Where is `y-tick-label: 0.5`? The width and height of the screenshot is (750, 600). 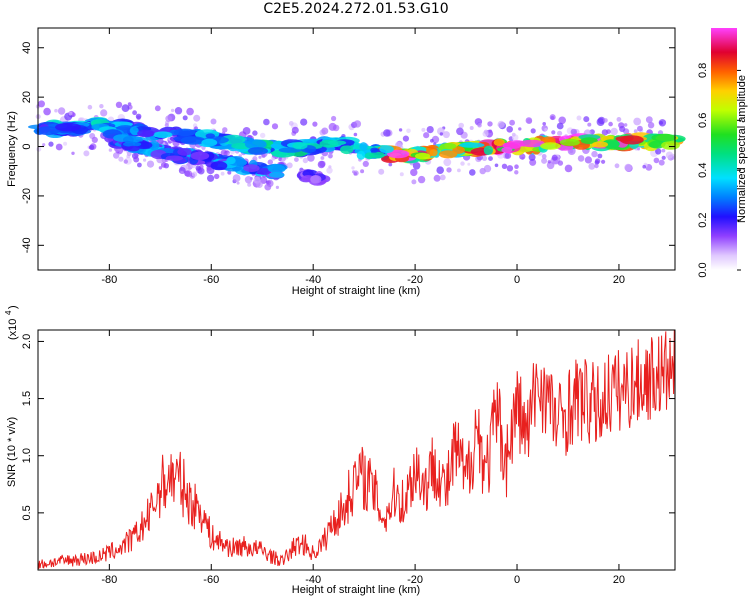 y-tick-label: 0.5 is located at coordinates (27, 512).